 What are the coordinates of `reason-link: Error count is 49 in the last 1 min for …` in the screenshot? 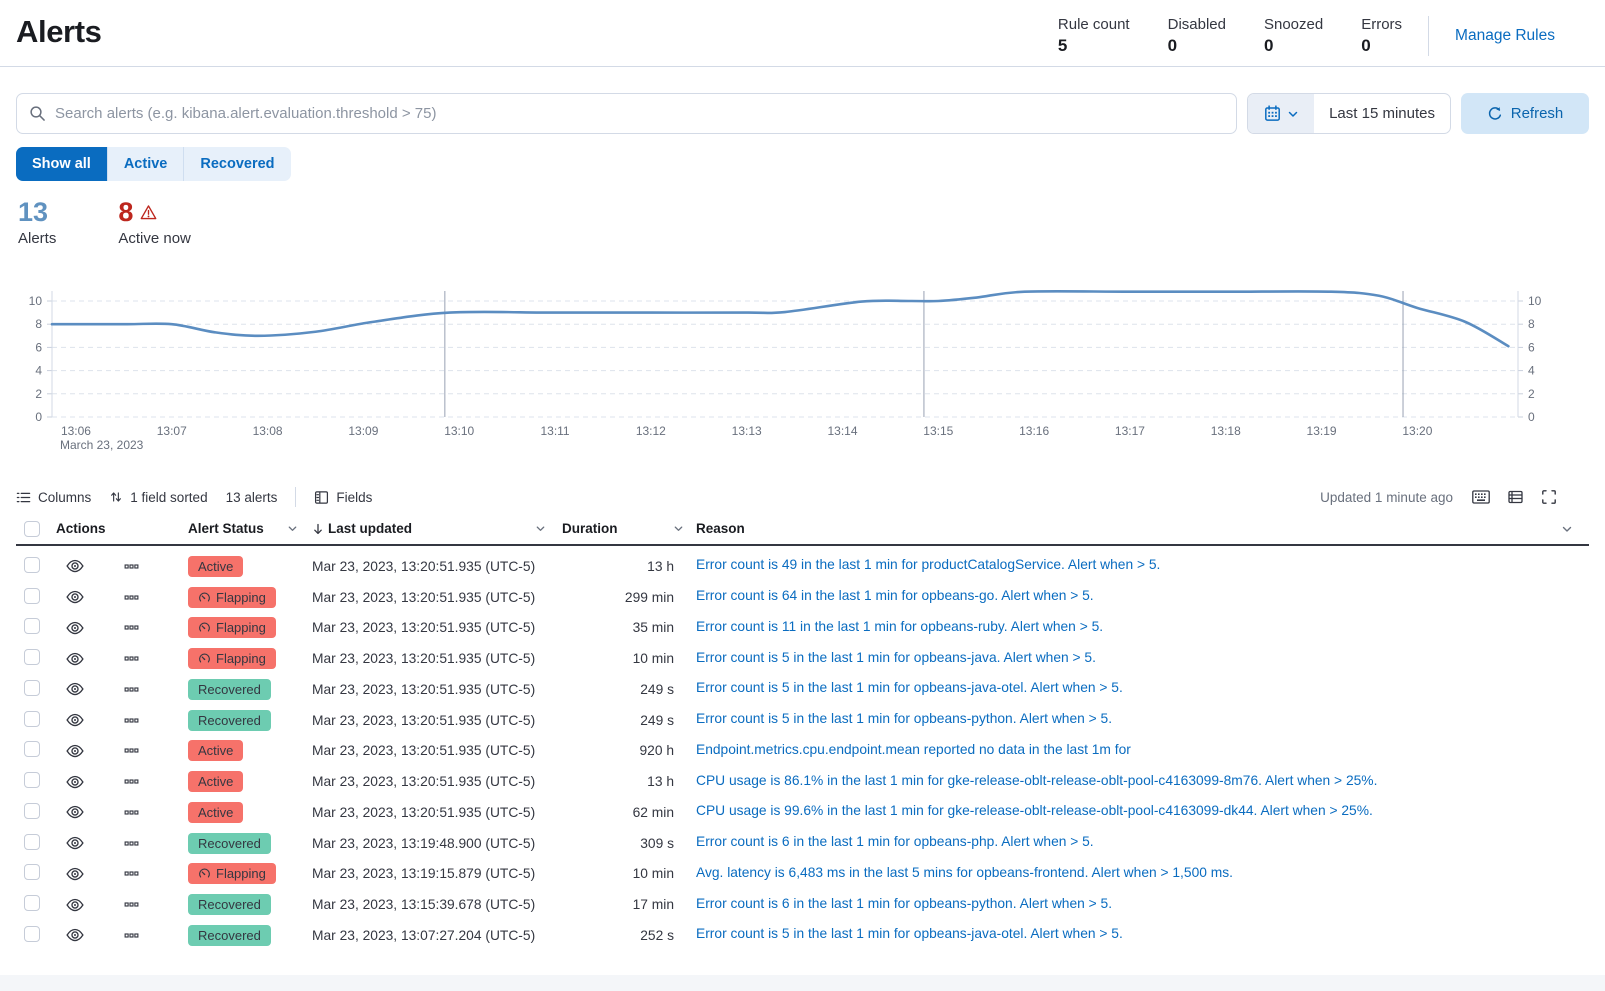 It's located at (928, 565).